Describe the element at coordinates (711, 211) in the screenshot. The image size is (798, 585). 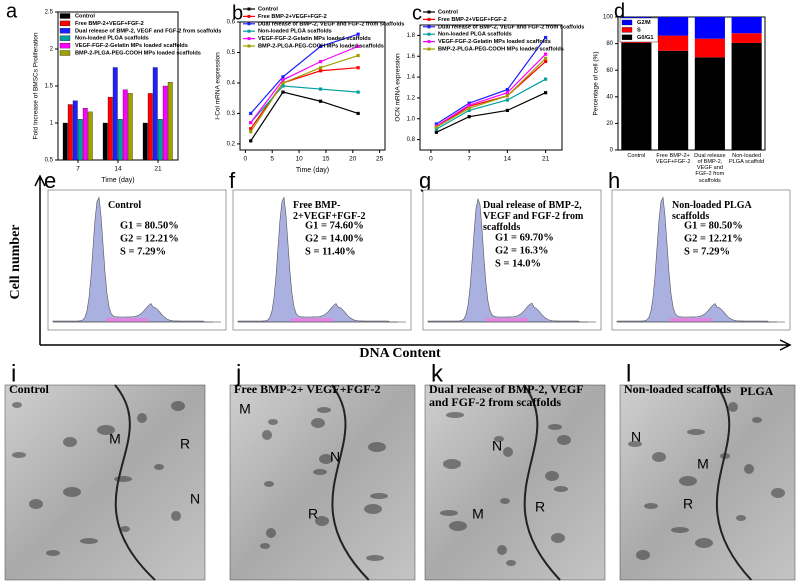
I see `flow-title-box: Non-loaded PLGA scaffolds` at that location.